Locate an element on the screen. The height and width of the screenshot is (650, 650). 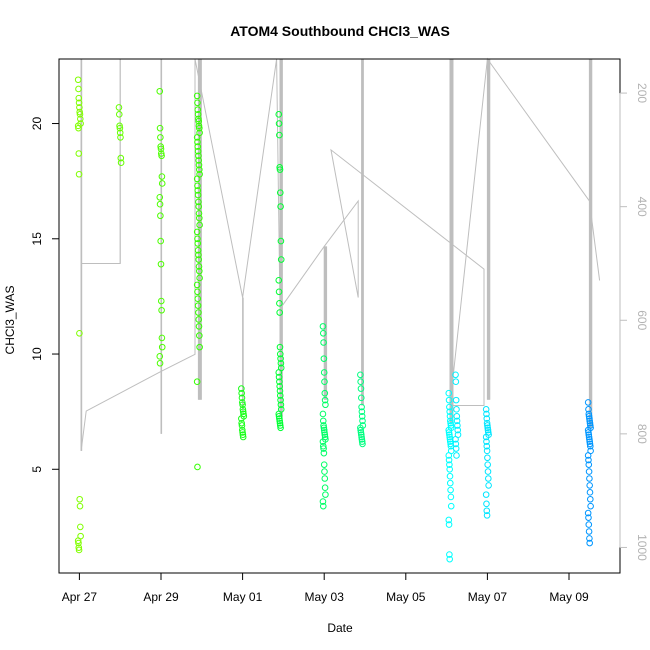
y2-tick-label: 600 is located at coordinates (642, 320).